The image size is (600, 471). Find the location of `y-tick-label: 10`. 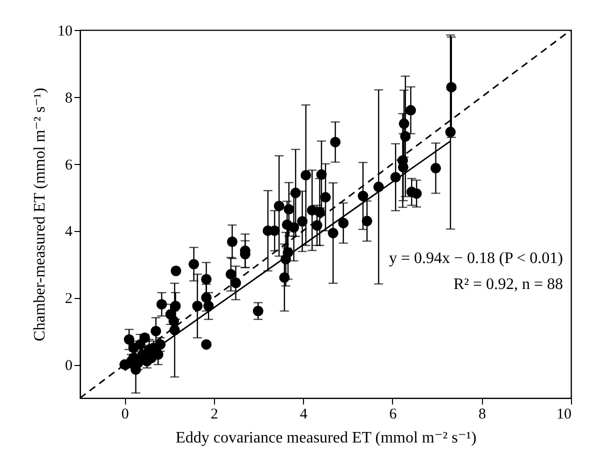

y-tick-label: 10 is located at coordinates (65, 32).